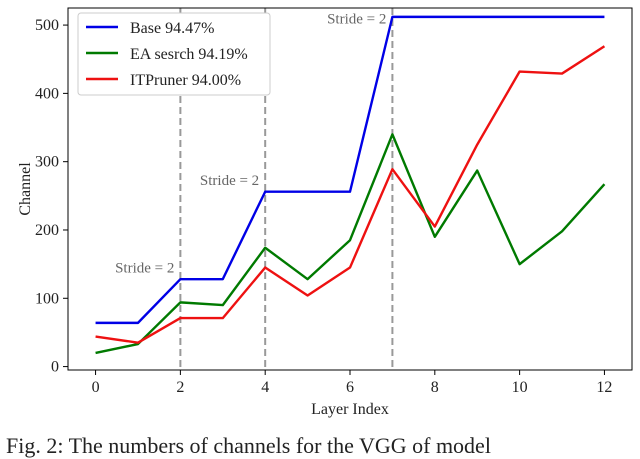 The width and height of the screenshot is (640, 459). I want to click on y-axis-label: Channel, so click(25, 189).